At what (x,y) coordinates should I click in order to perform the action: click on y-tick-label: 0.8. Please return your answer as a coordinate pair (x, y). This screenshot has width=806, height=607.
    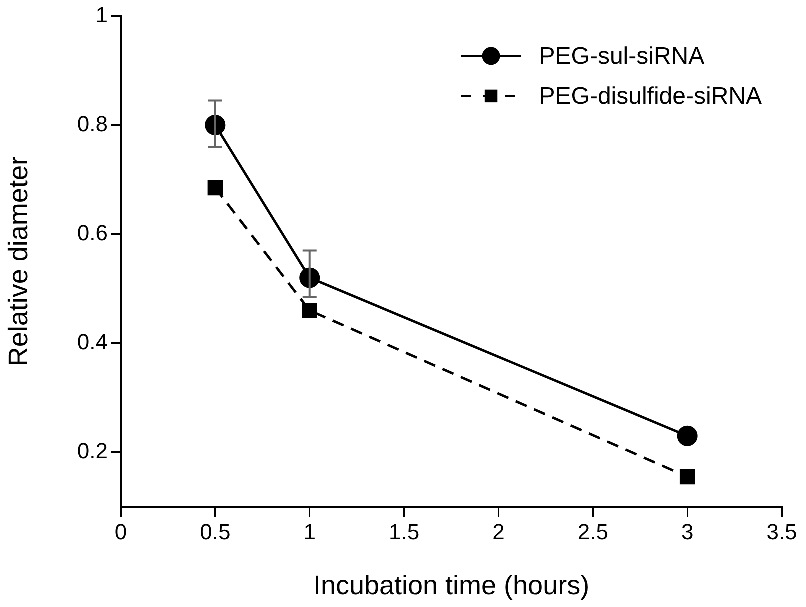
    Looking at the image, I should click on (92, 123).